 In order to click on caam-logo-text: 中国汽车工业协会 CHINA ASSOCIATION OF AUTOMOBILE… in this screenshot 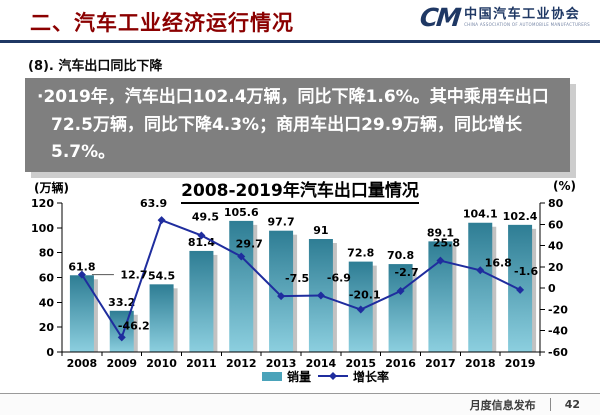, I will do `click(527, 17)`.